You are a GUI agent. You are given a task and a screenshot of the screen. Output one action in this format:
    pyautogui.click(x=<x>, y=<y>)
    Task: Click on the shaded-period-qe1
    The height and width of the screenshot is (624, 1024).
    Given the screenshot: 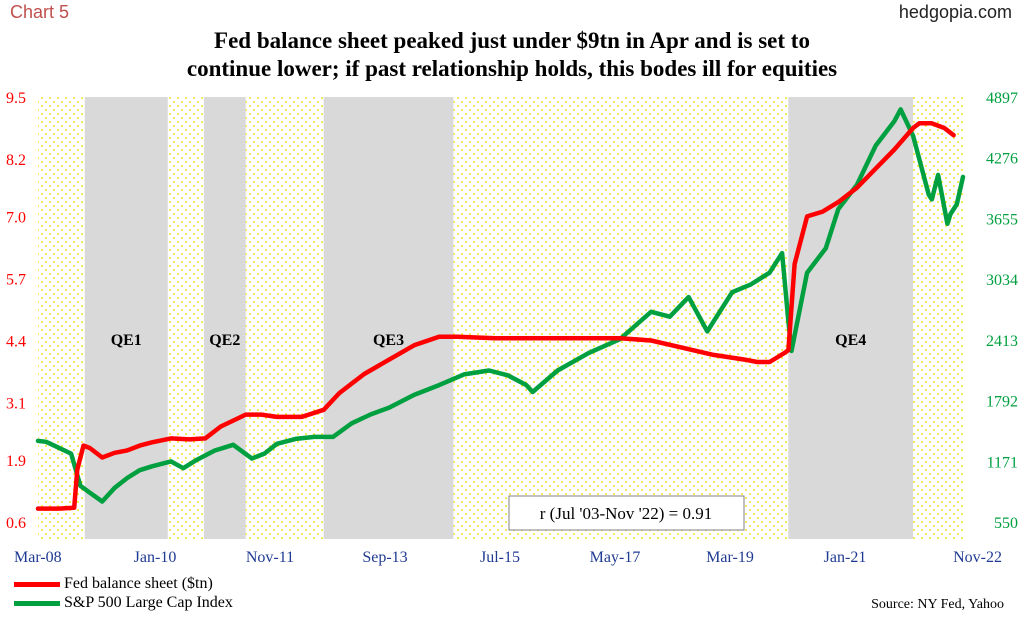 What is the action you would take?
    pyautogui.click(x=126, y=318)
    